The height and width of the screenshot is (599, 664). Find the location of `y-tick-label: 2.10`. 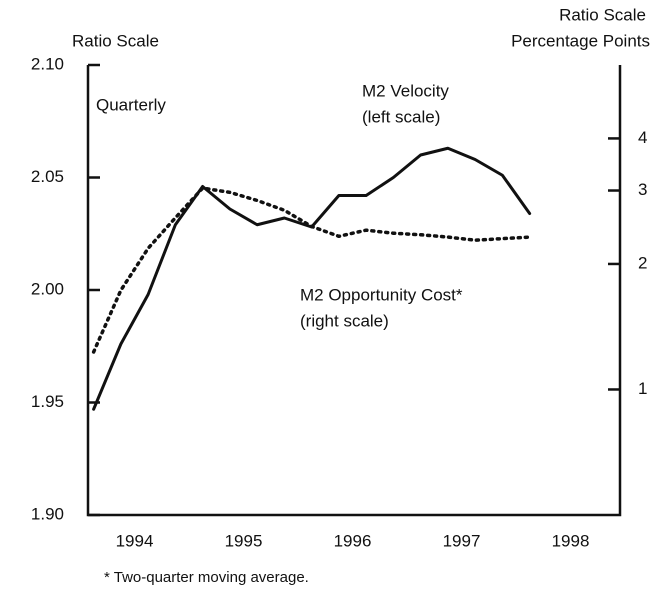

y-tick-label: 2.10 is located at coordinates (47, 63).